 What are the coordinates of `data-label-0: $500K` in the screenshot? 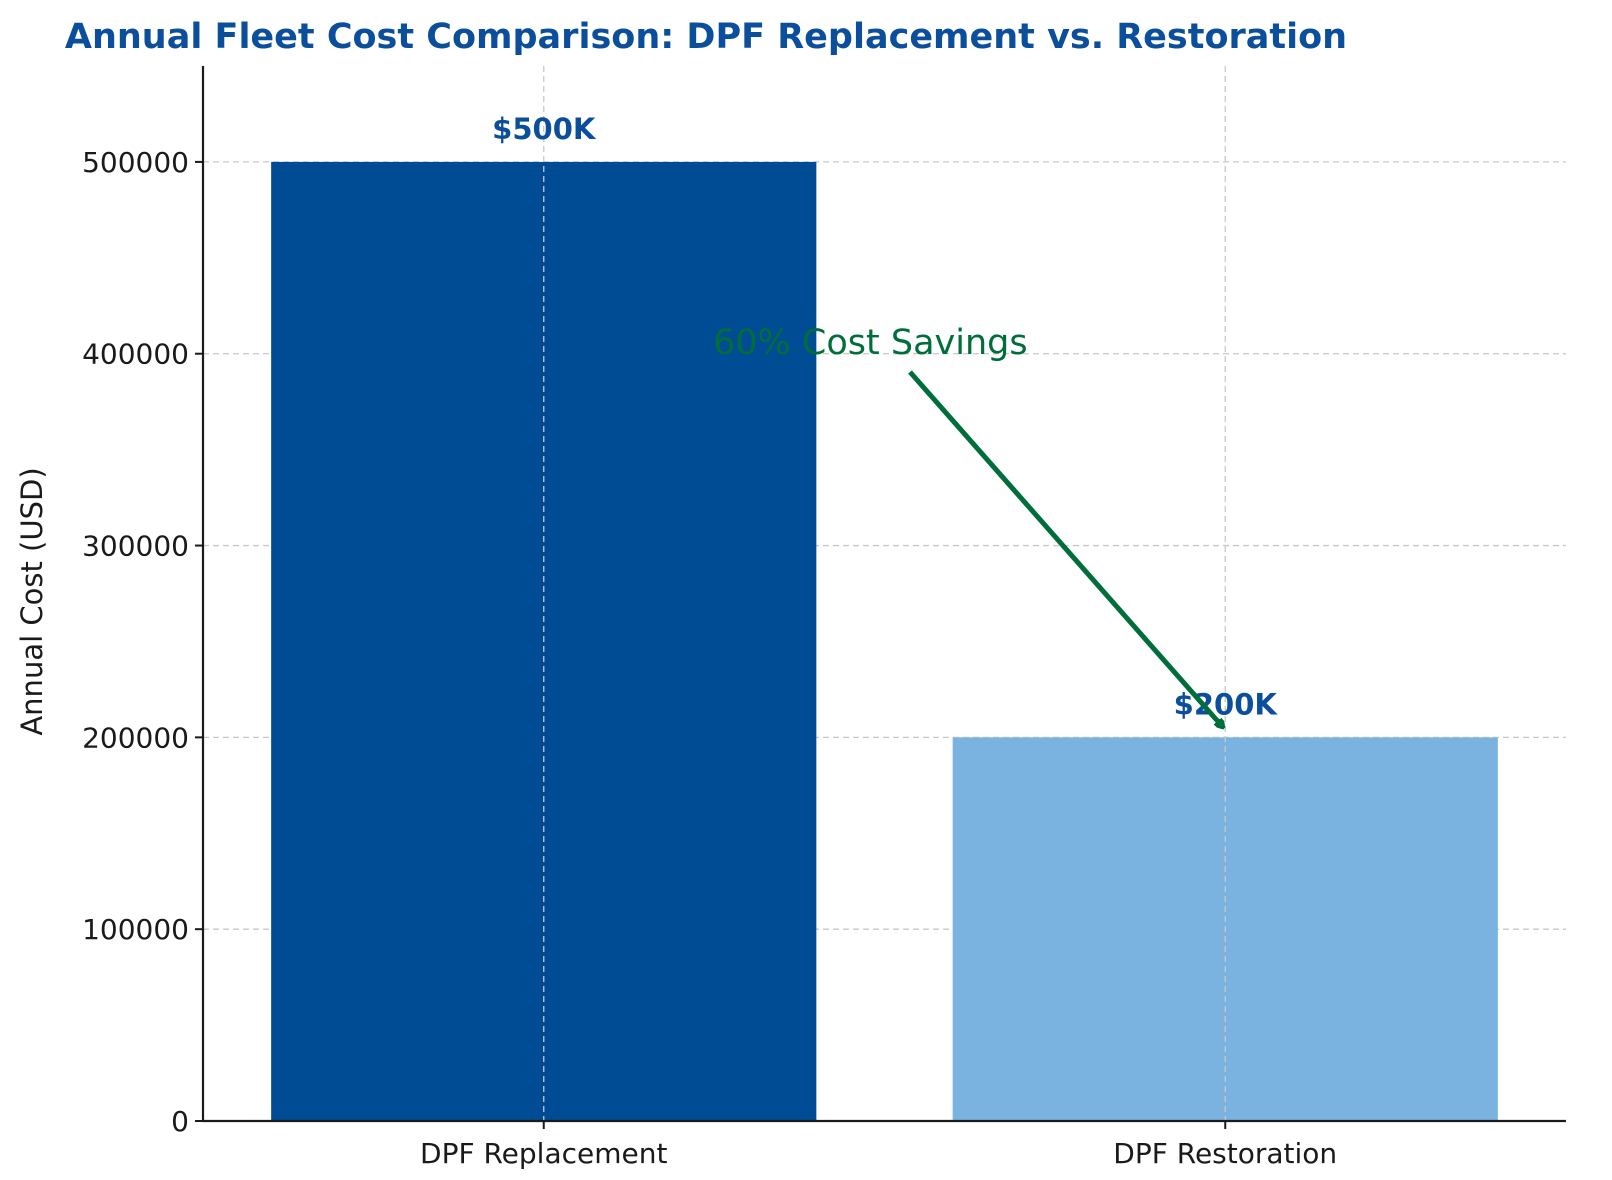 It's located at (544, 129).